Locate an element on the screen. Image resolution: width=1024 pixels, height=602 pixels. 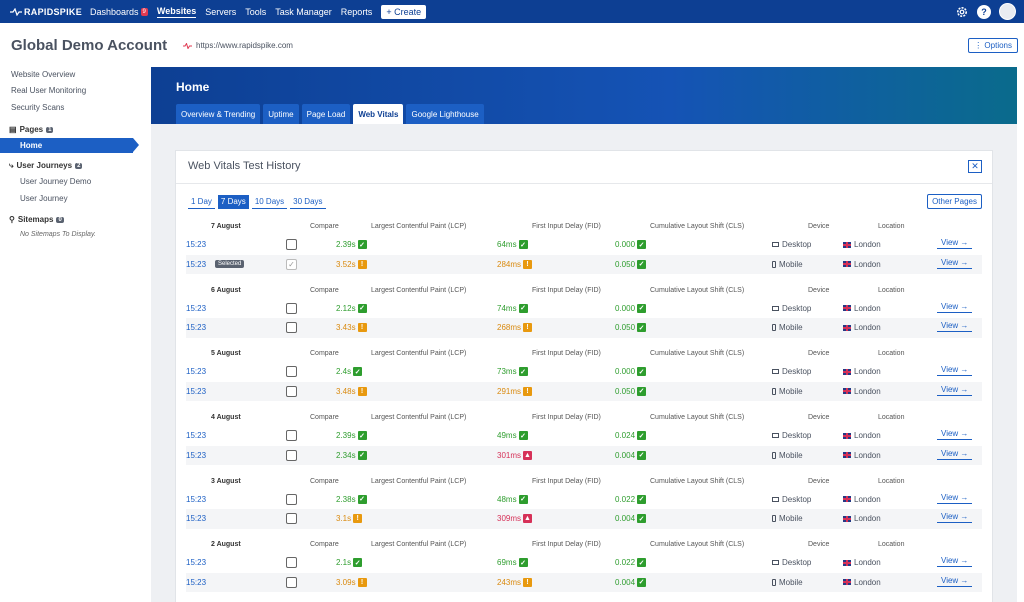
lcp-value: 2.4s ✓ is located at coordinates (349, 372).